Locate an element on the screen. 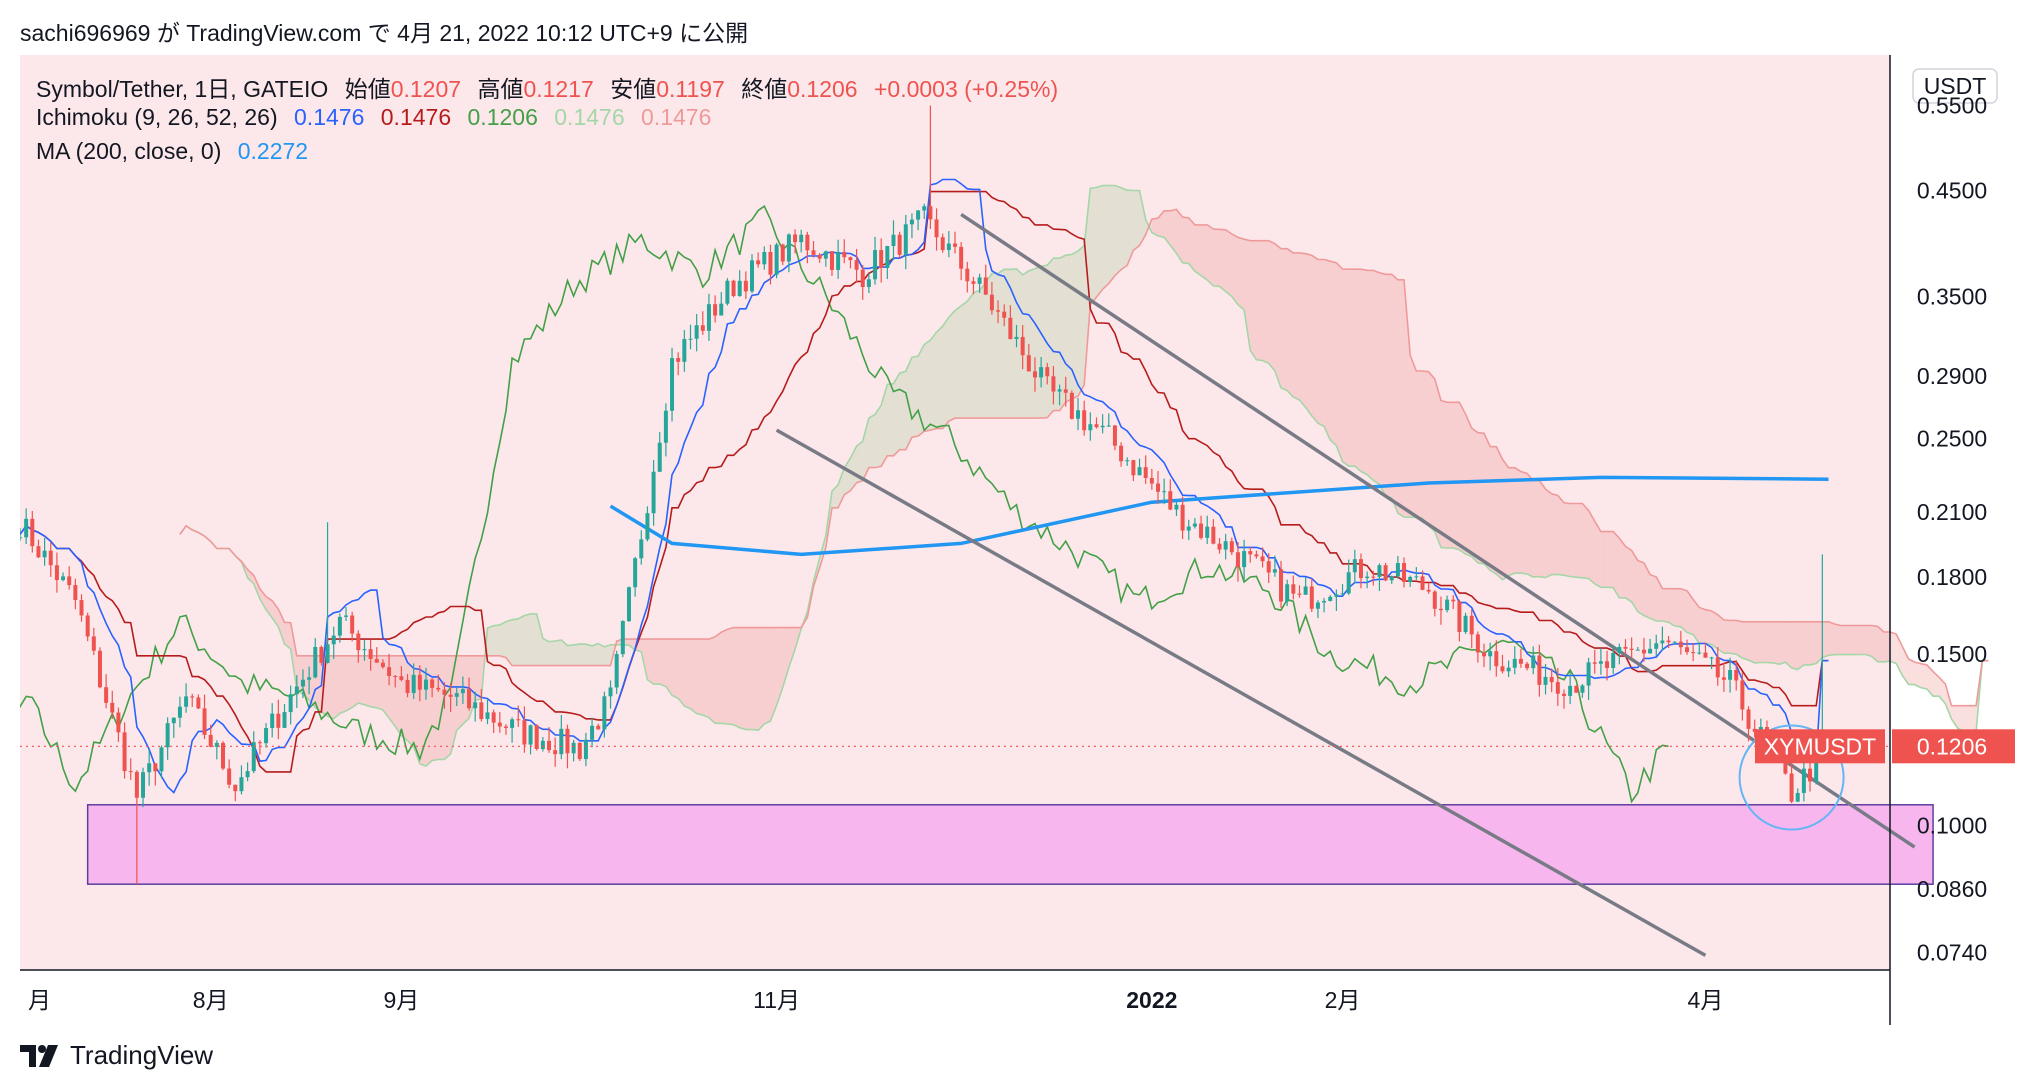  author: sachi696969 is located at coordinates (85, 33).